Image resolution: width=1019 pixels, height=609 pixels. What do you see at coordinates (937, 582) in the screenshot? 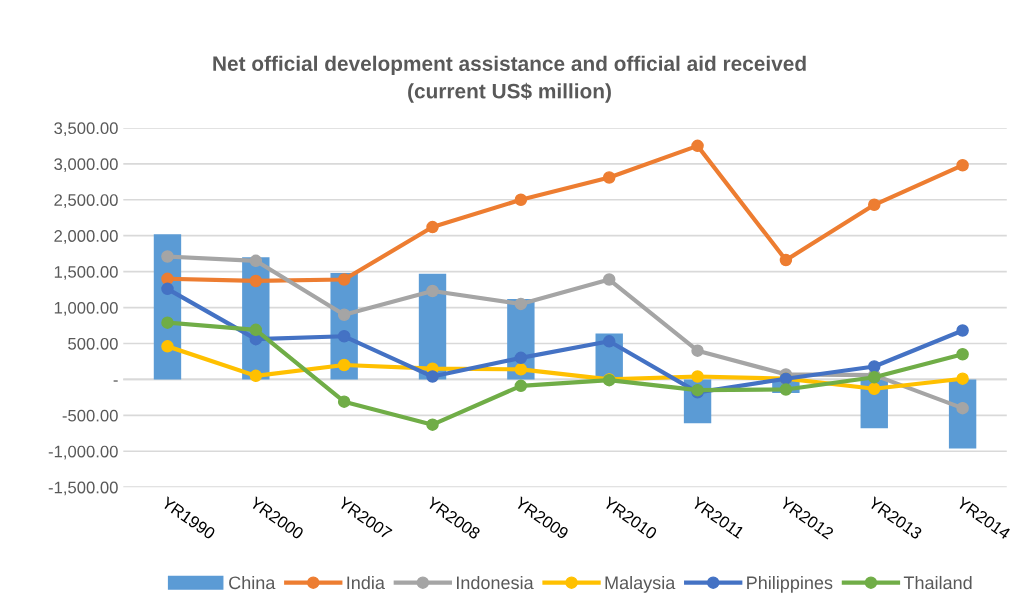
I see `legend-label: Thailand` at bounding box center [937, 582].